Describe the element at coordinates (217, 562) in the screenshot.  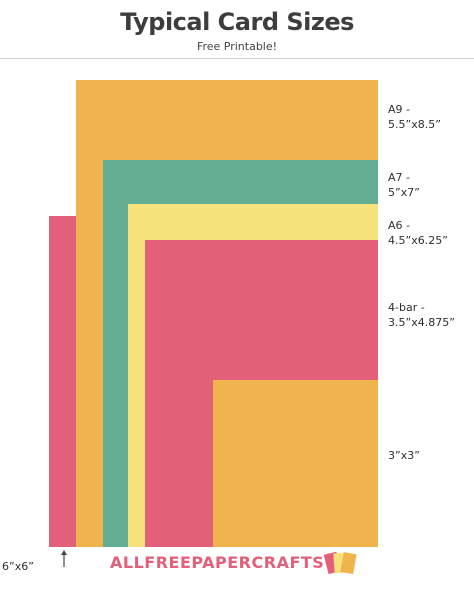
I see `brand-logo-text: ALLFREEPAPERCRAFTS` at that location.